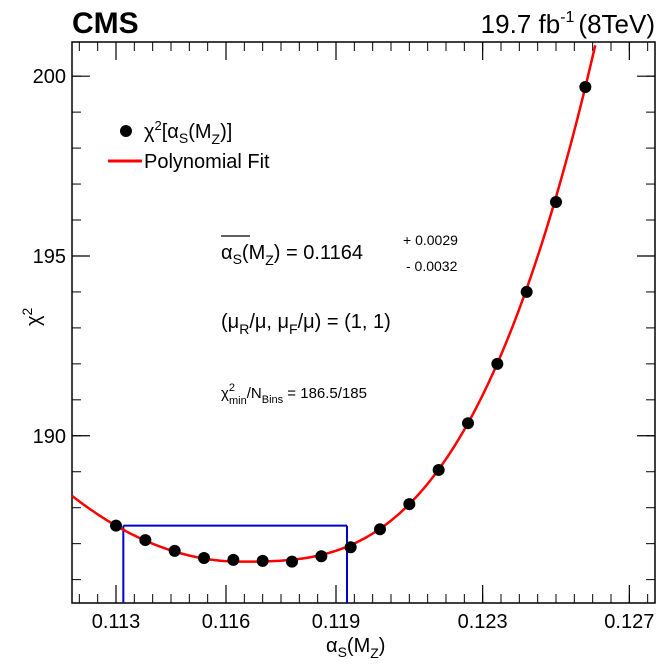  What do you see at coordinates (355, 648) in the screenshot?
I see `x-axis-label: αS(MZ)` at bounding box center [355, 648].